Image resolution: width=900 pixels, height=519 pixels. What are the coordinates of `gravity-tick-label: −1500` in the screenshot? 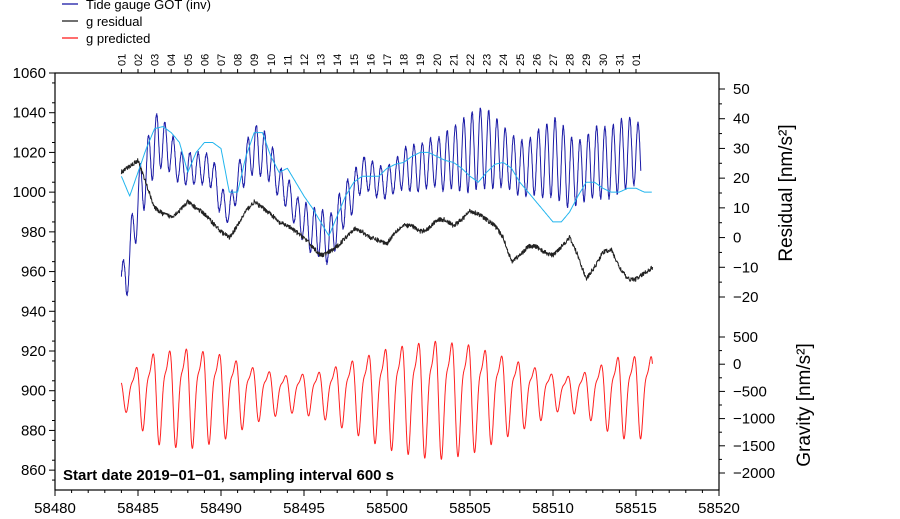 It's located at (754, 446).